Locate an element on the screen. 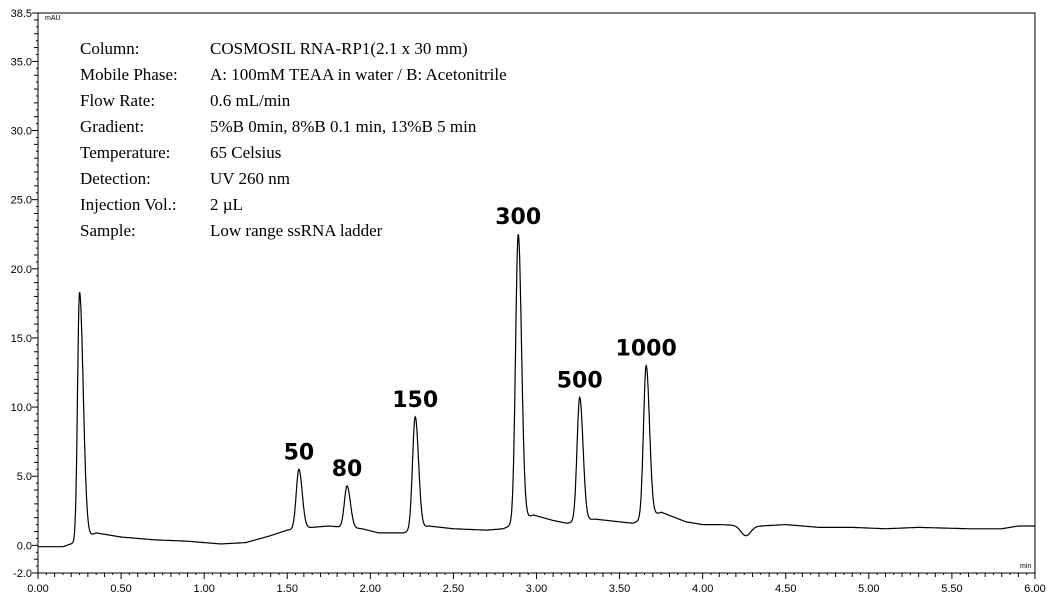  x-tick-label: 1.50 is located at coordinates (287, 589).